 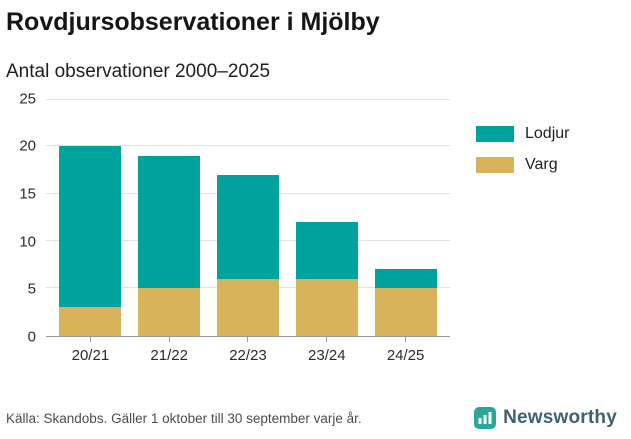 I want to click on legend-item-varg: Varg, so click(x=522, y=165).